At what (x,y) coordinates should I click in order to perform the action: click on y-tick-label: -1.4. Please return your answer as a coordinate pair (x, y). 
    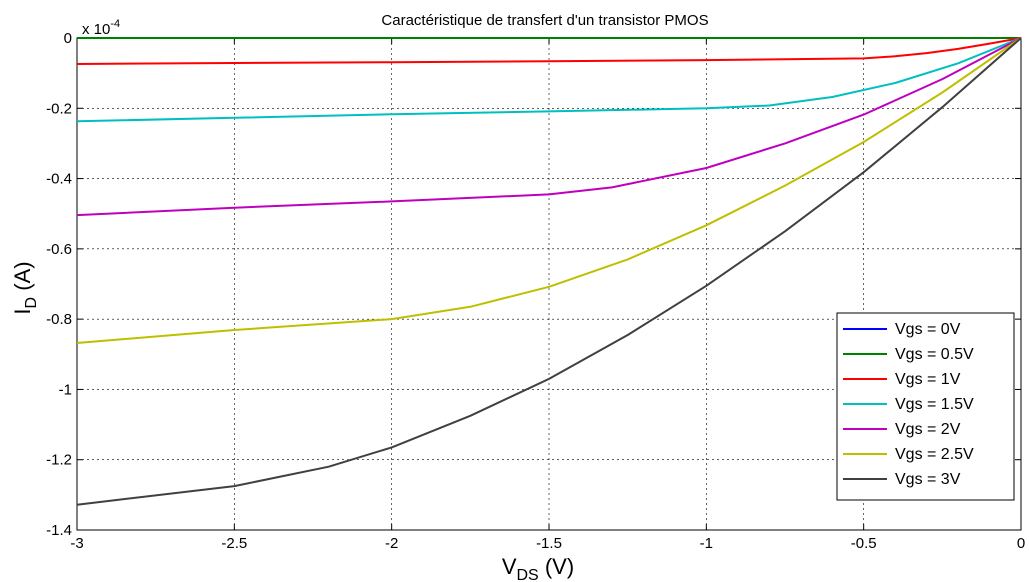
    Looking at the image, I should click on (59, 530).